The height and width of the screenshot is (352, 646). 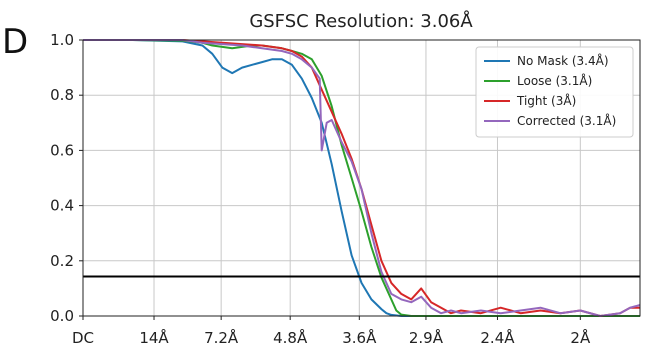 I want to click on legend-entry: Tight (3Å), so click(x=546, y=100).